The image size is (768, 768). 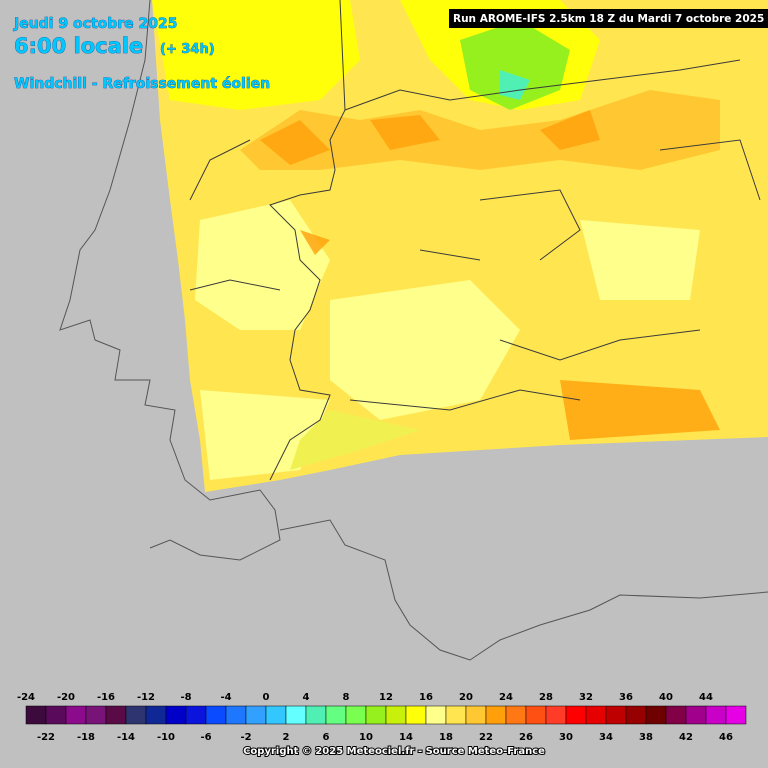 I want to click on legend-label: -20, so click(x=66, y=697).